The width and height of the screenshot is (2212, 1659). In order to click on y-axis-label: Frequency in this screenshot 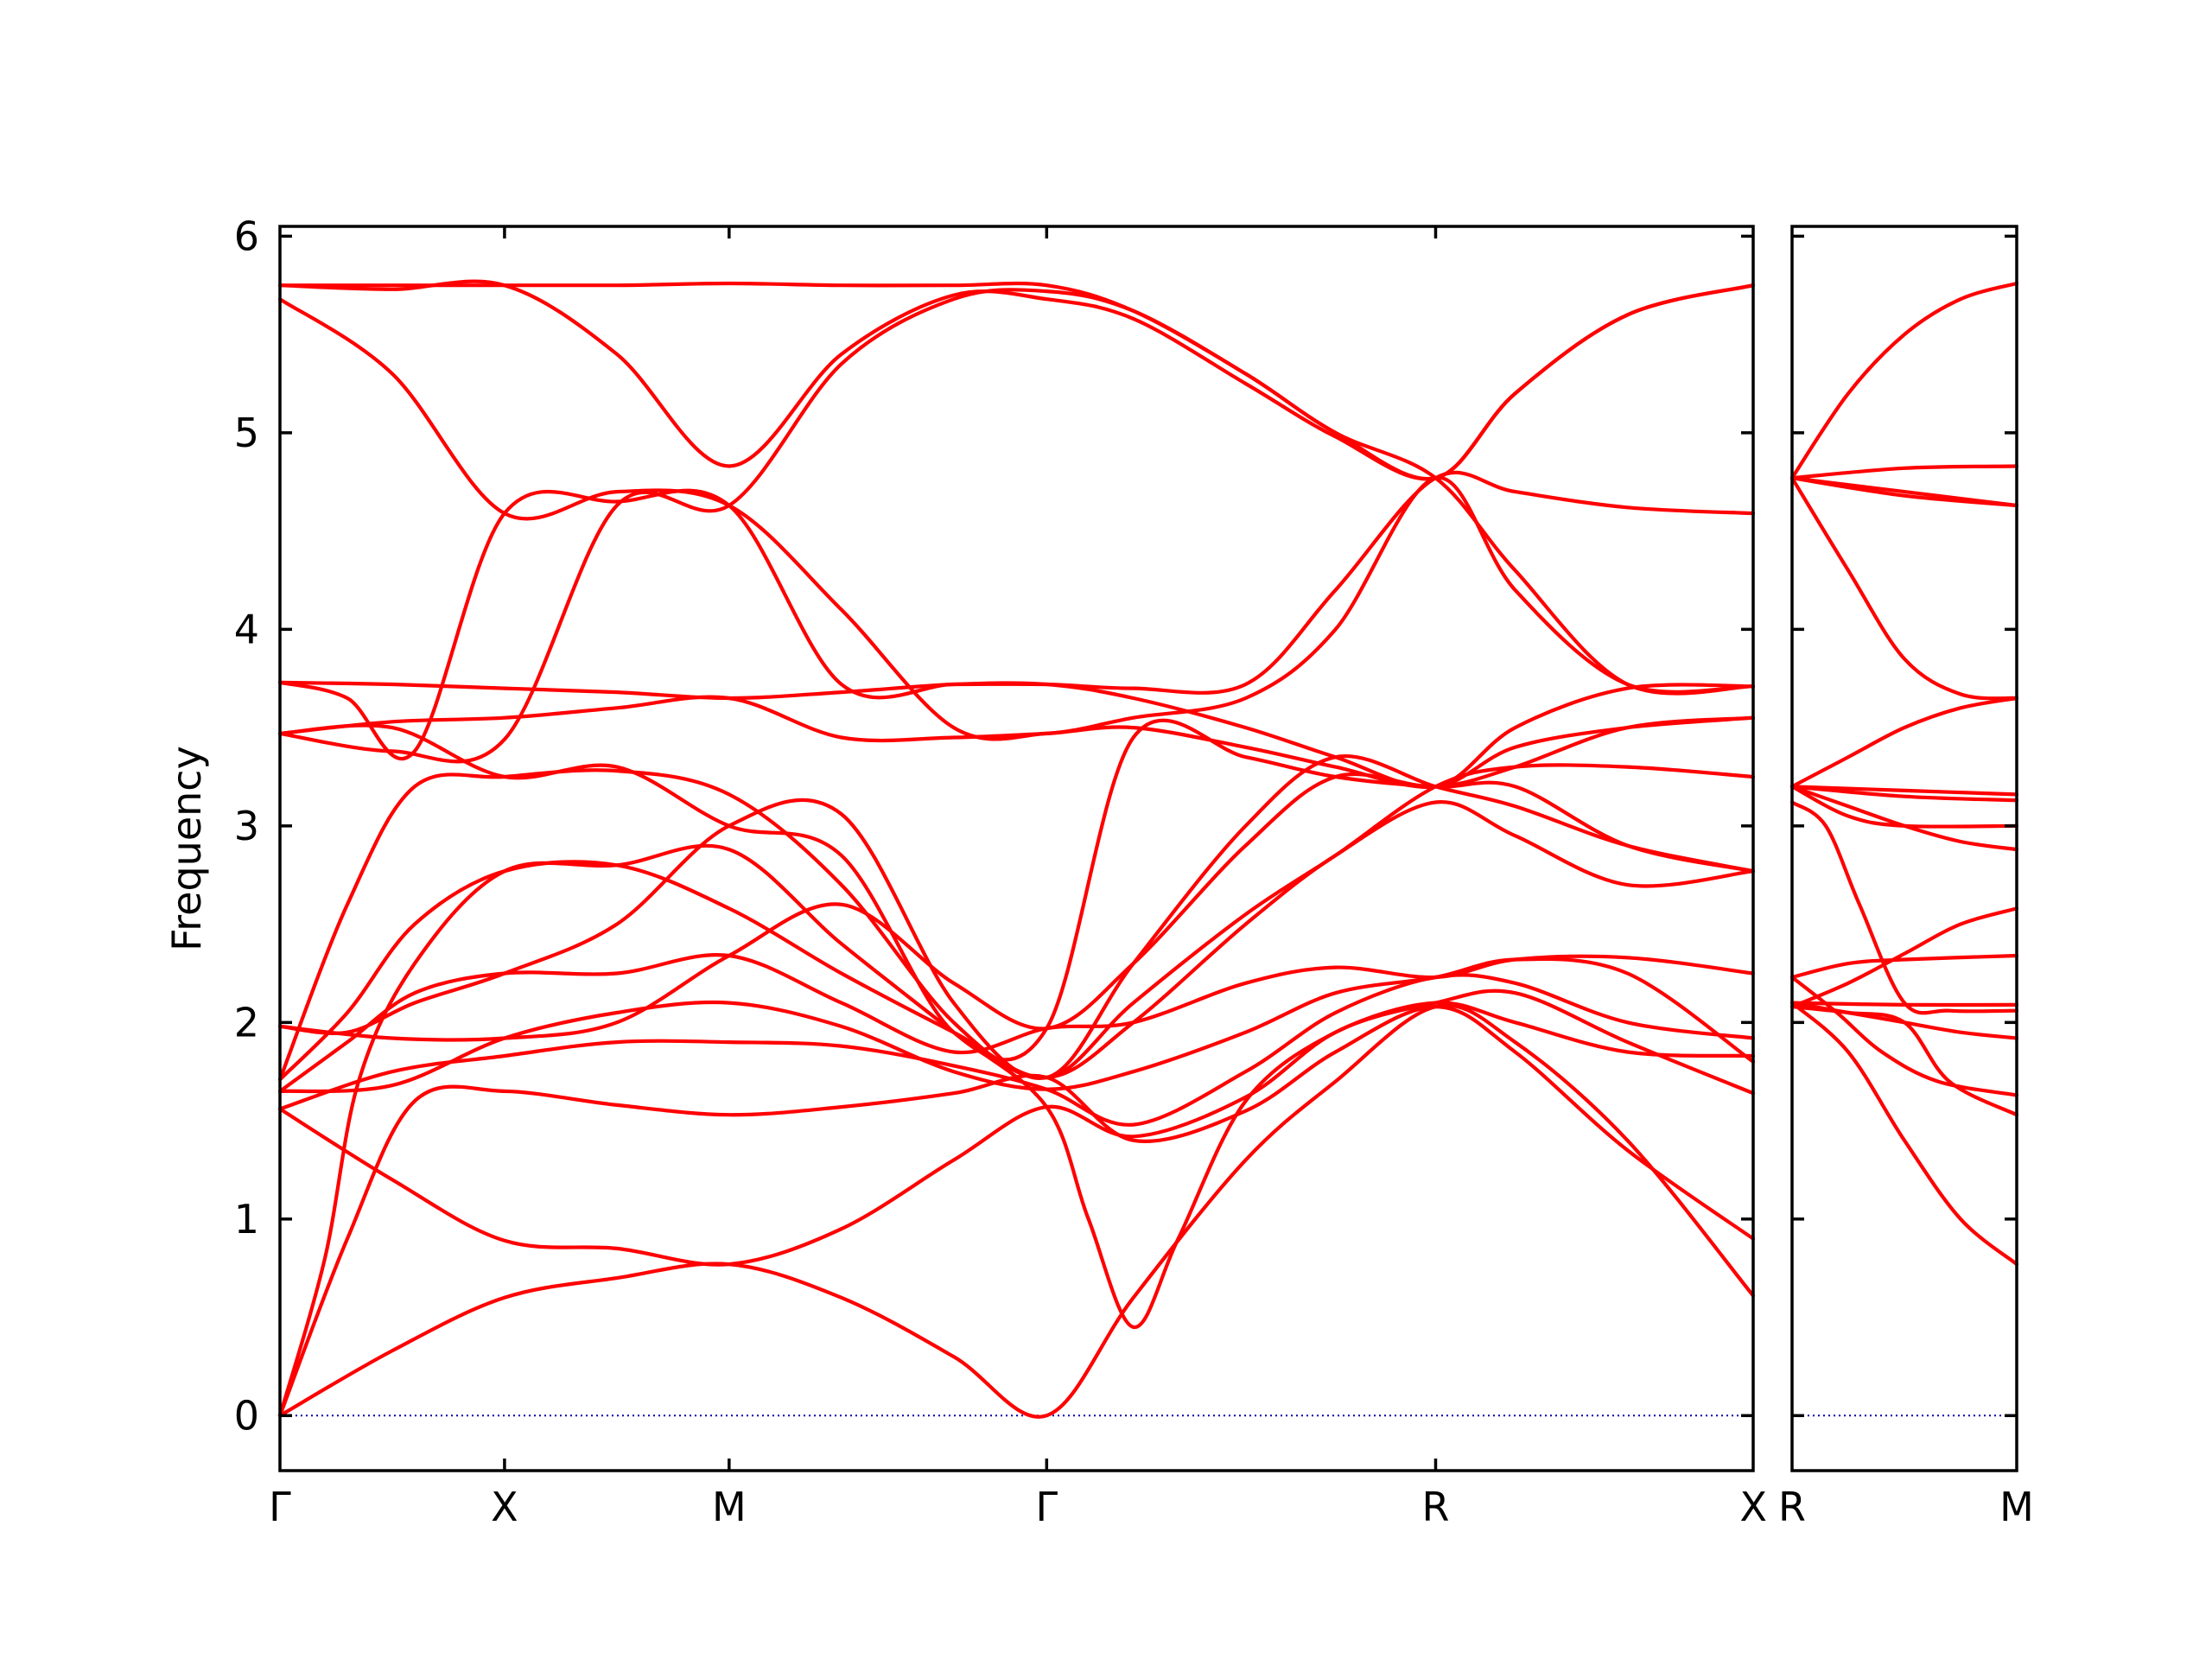, I will do `click(186, 848)`.